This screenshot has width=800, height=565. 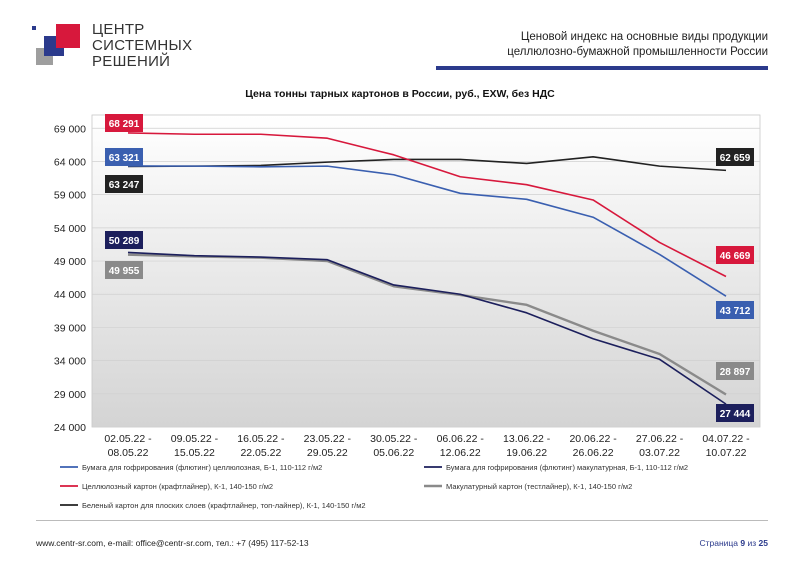 I want to click on data-label-text: 62 659, so click(x=735, y=158).